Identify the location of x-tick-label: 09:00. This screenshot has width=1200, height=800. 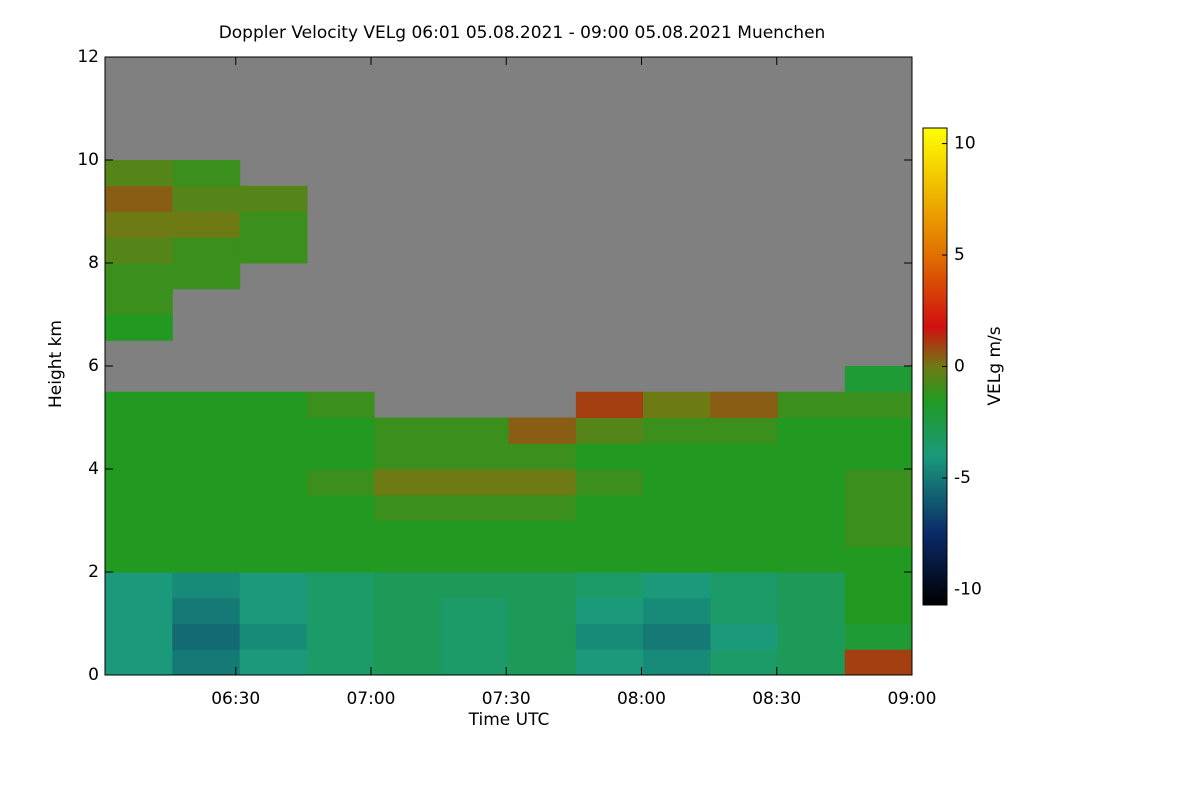
(912, 699).